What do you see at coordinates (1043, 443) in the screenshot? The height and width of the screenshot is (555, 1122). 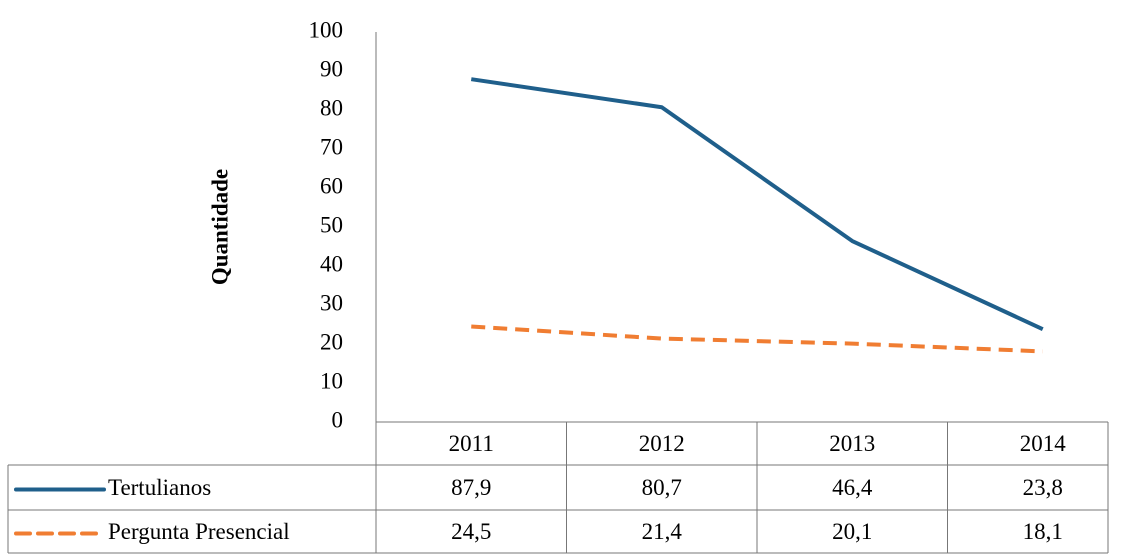 I see `x-tick-label: 2014` at bounding box center [1043, 443].